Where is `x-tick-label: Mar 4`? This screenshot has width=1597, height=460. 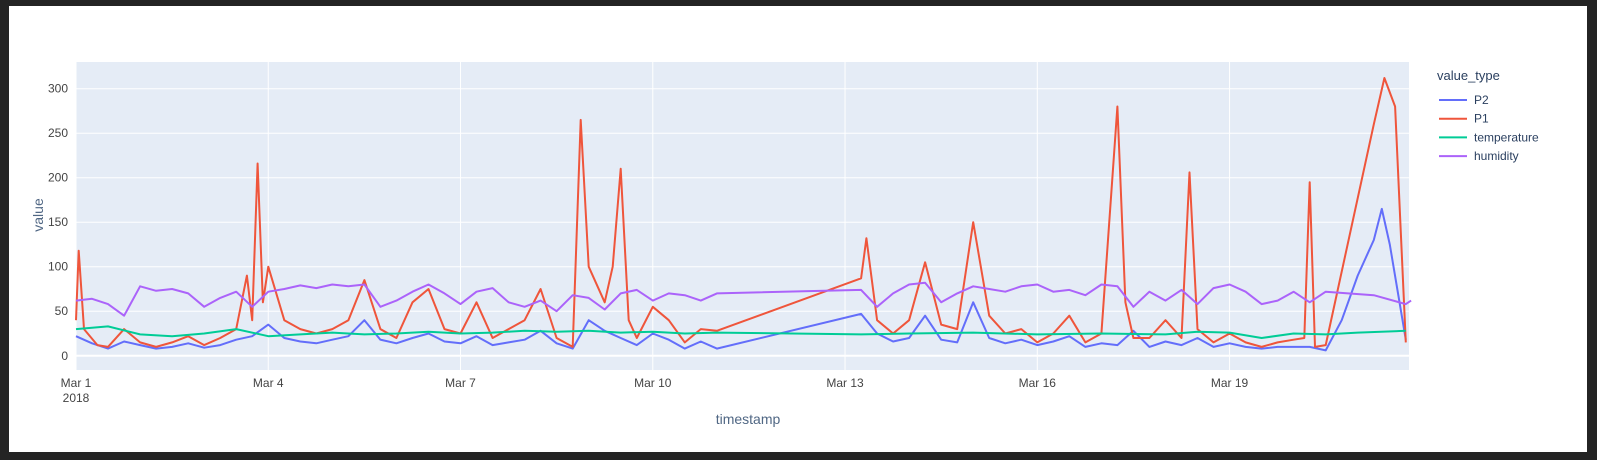
x-tick-label: Mar 4 is located at coordinates (268, 383).